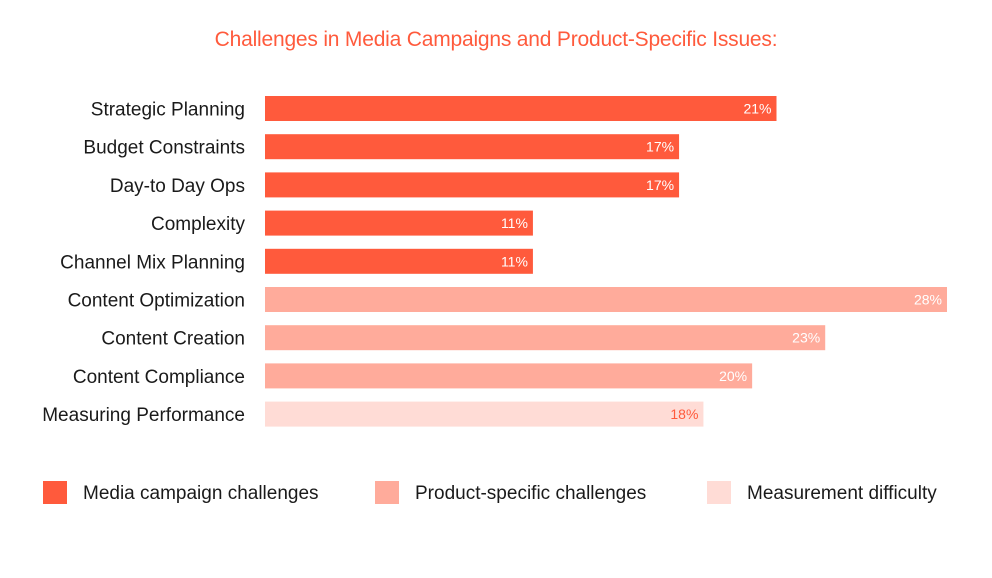  Describe the element at coordinates (159, 377) in the screenshot. I see `category-label: Content Compliance` at that location.